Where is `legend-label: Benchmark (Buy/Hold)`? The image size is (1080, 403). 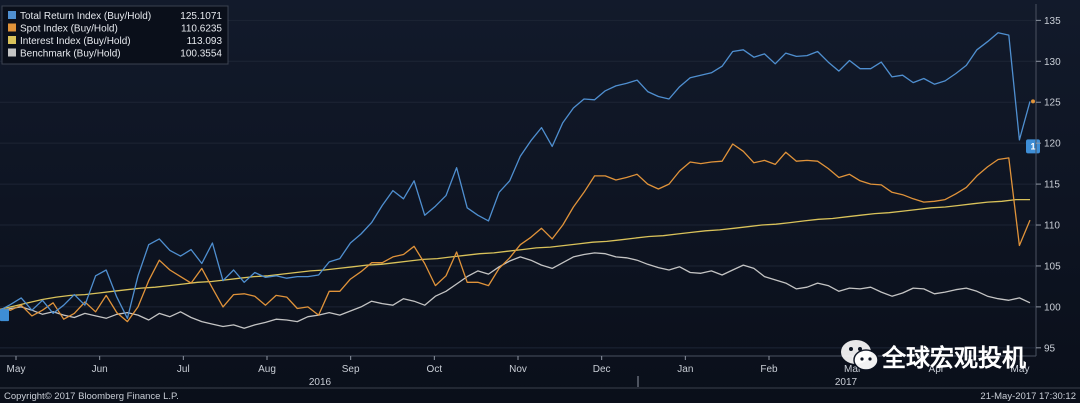 legend-label: Benchmark (Buy/Hold) is located at coordinates (70, 54).